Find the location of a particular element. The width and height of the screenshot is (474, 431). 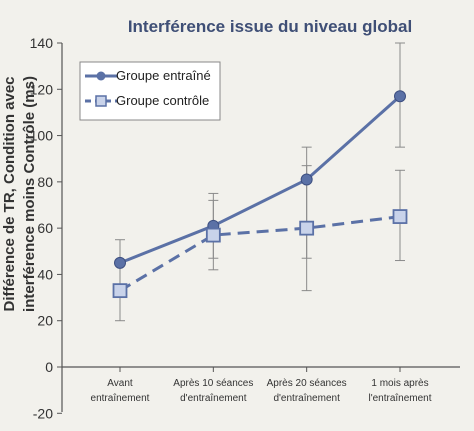

y-tick-label: 0 is located at coordinates (49, 367).